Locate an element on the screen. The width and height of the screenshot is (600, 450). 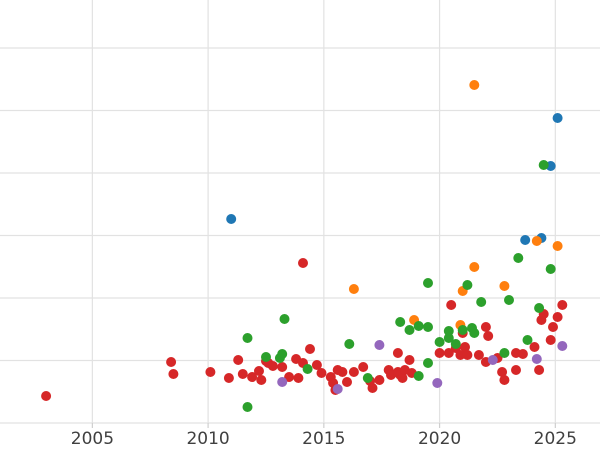
x-tick-label: 2010 is located at coordinates (207, 439).